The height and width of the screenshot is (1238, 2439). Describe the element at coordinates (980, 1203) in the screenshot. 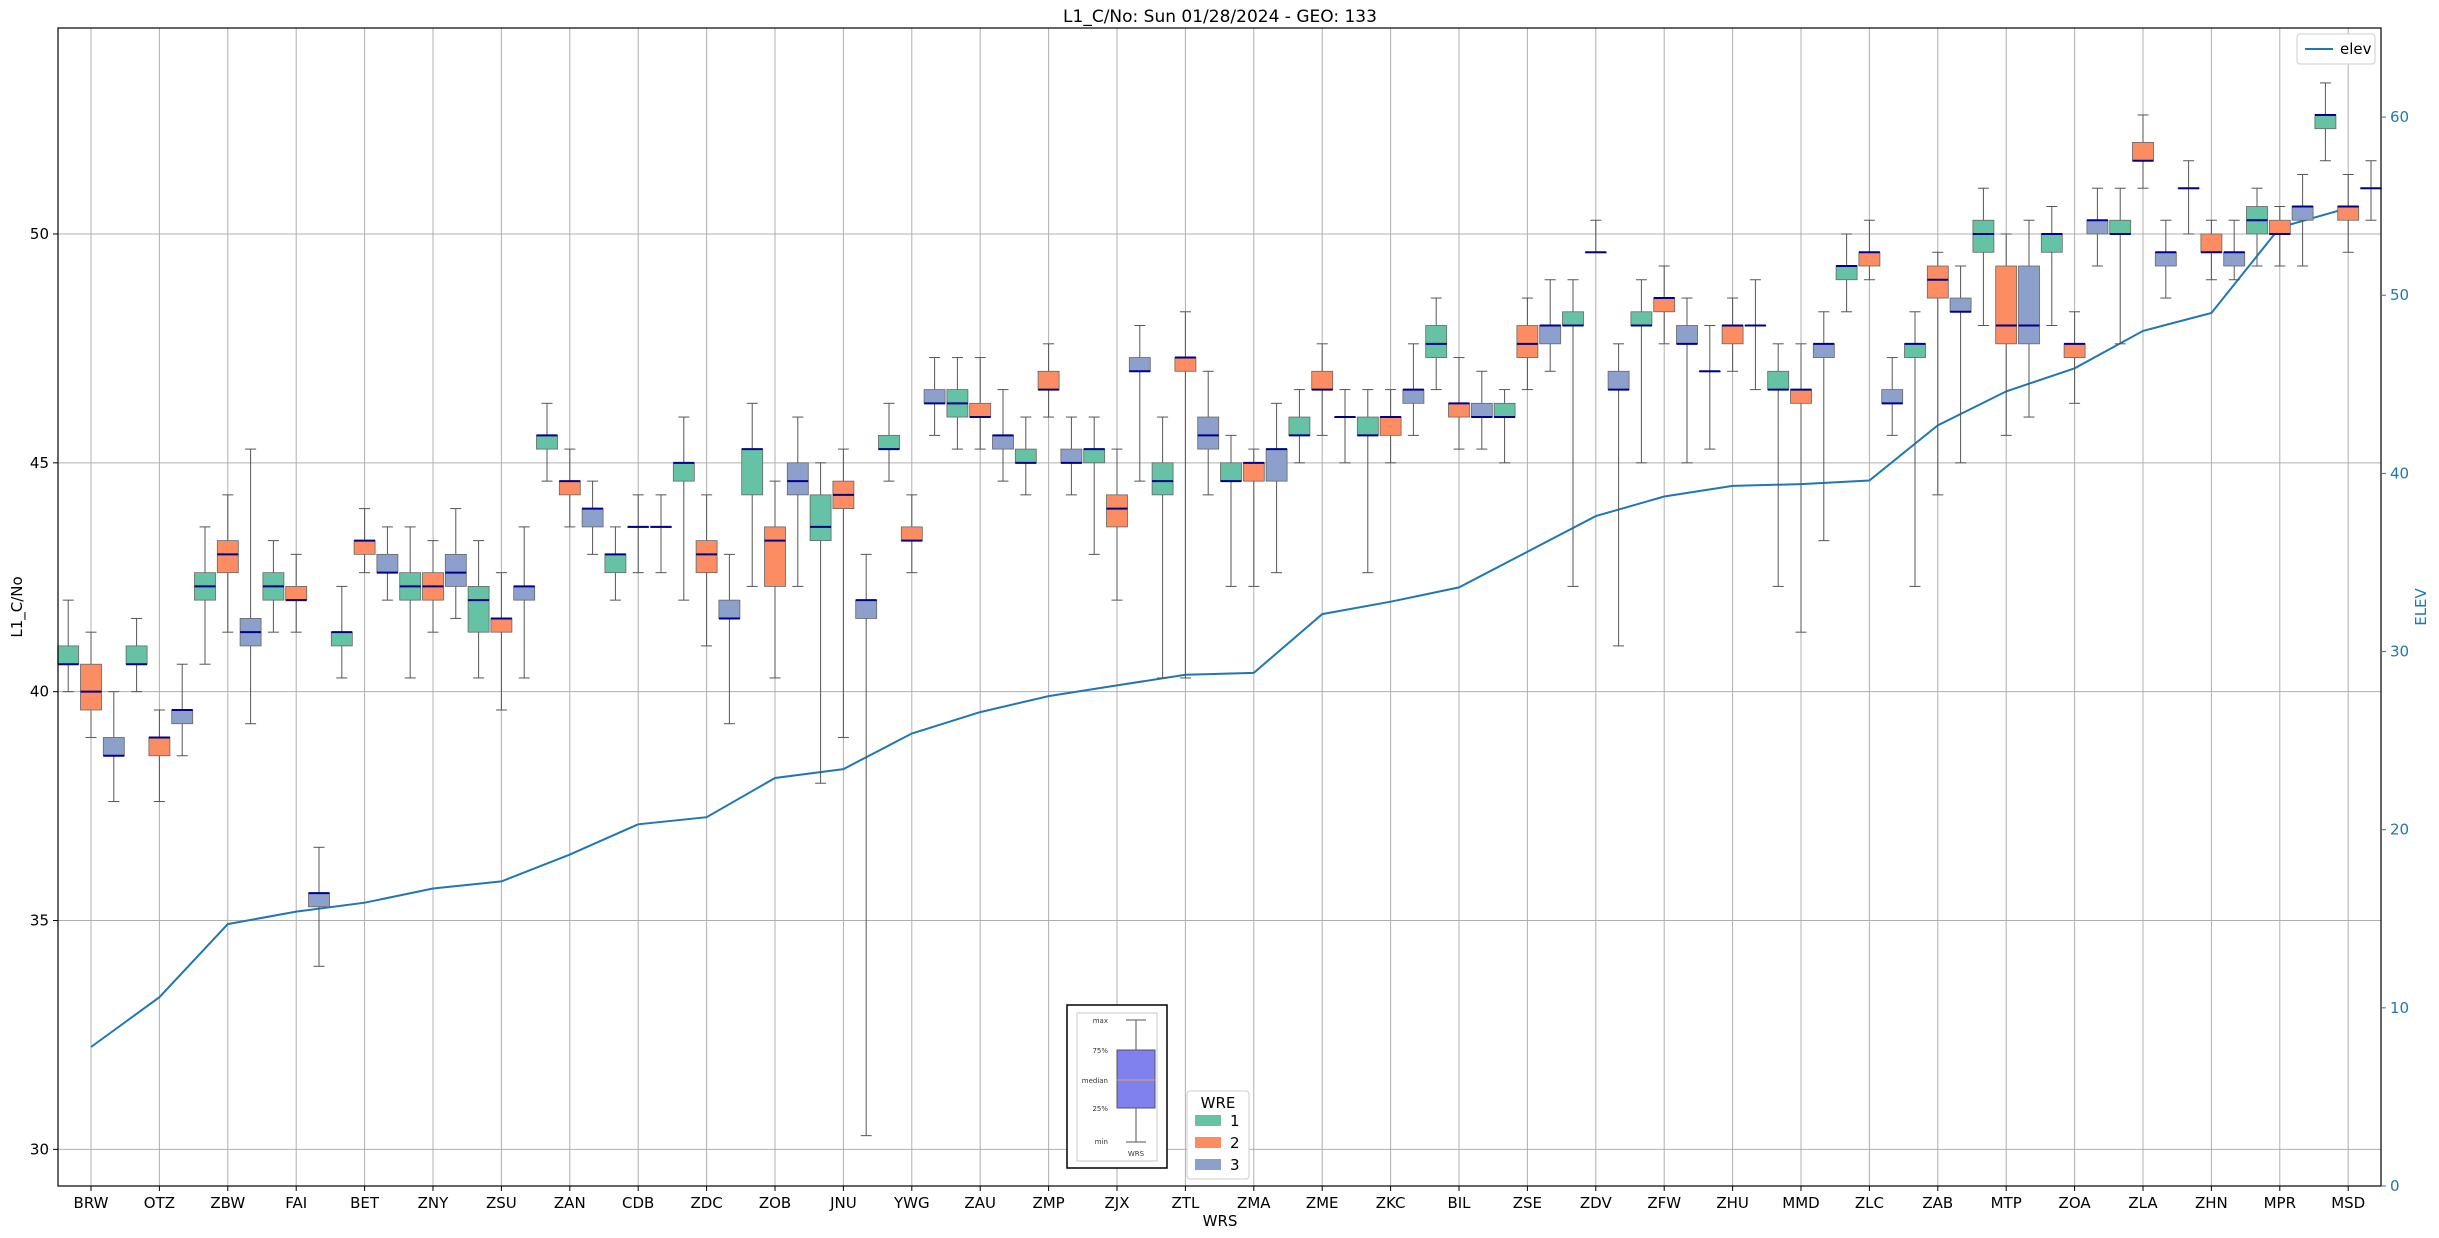

I see `x-tick-label: ZAU` at that location.